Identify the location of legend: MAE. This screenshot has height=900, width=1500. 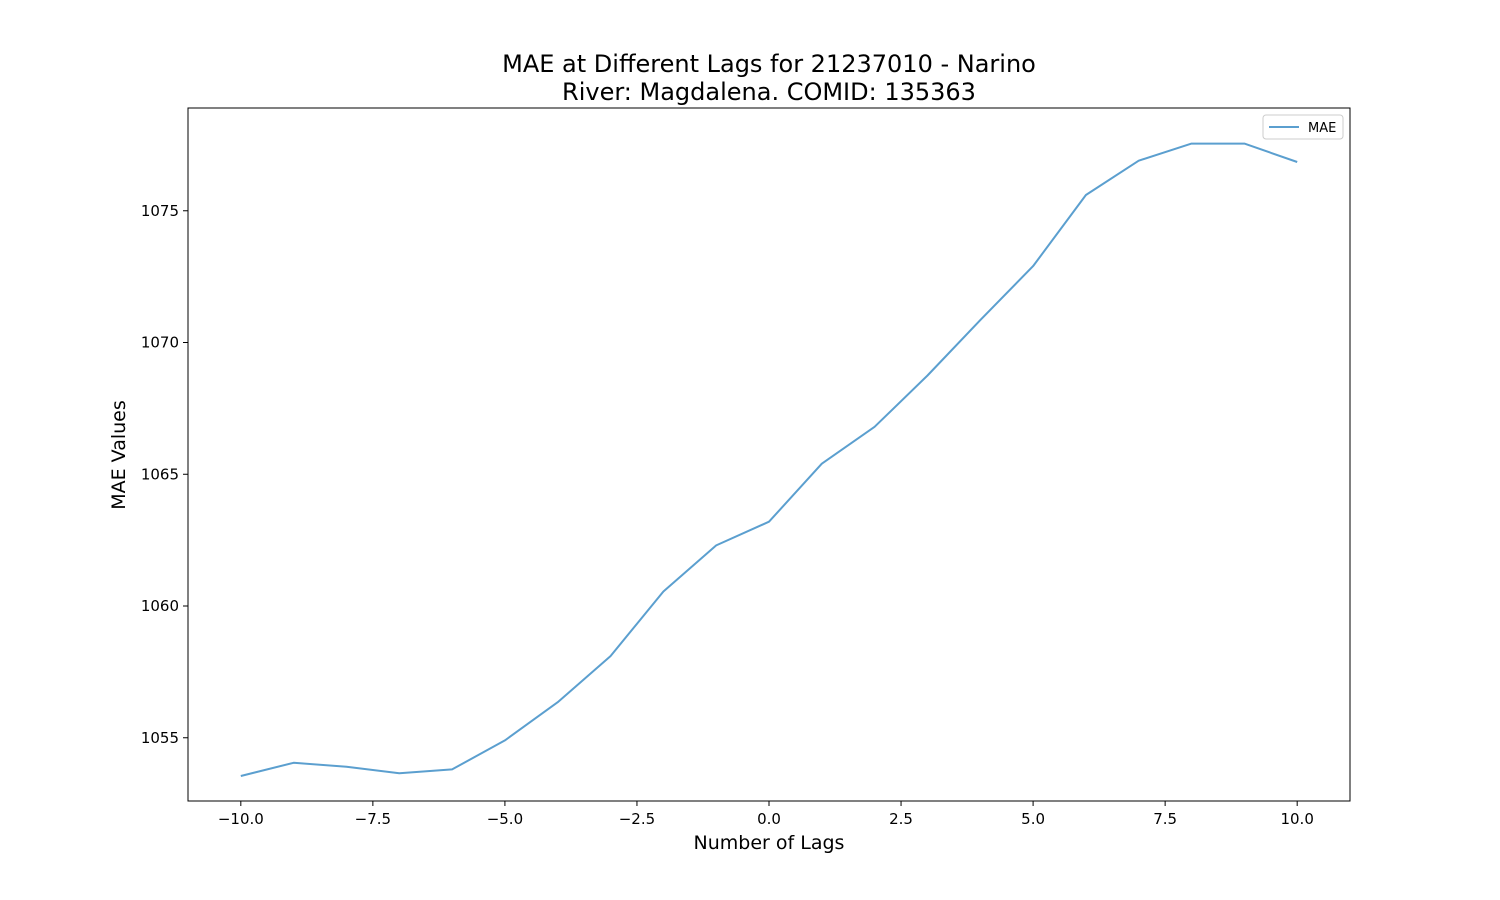
(1303, 127).